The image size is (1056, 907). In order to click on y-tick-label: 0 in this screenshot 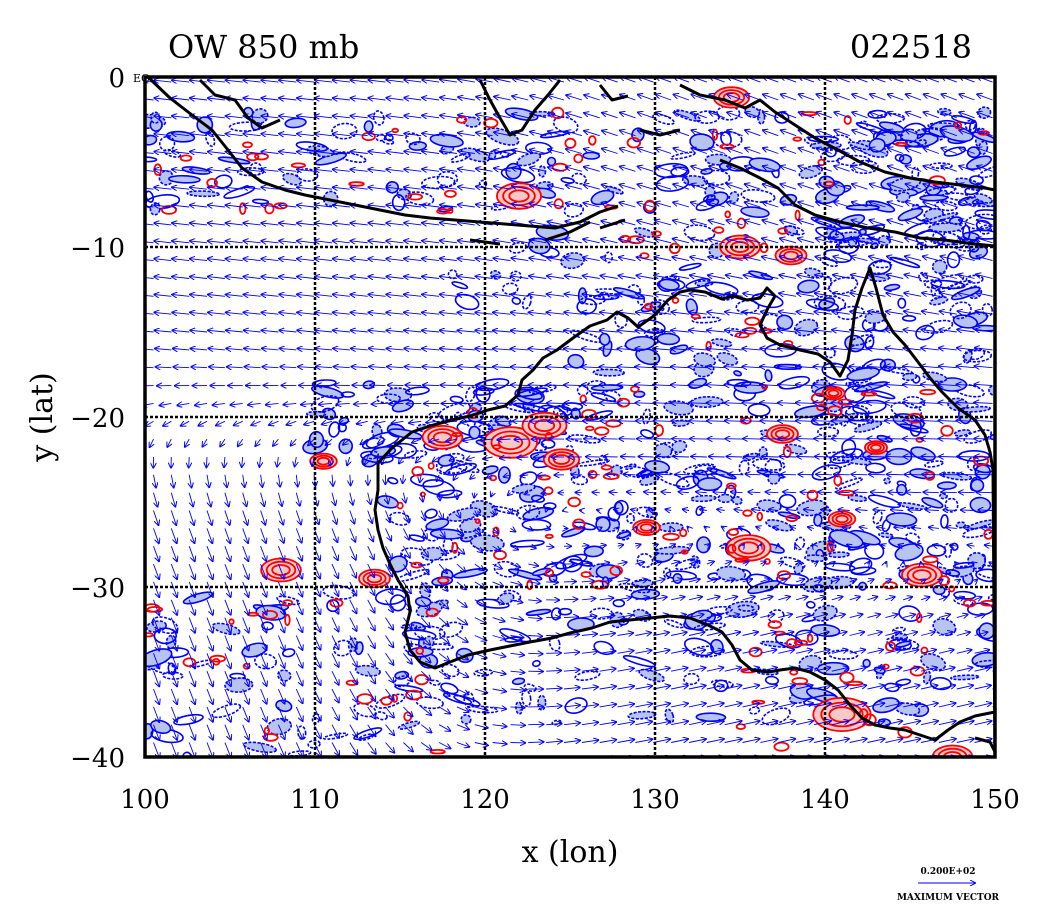, I will do `click(116, 79)`.